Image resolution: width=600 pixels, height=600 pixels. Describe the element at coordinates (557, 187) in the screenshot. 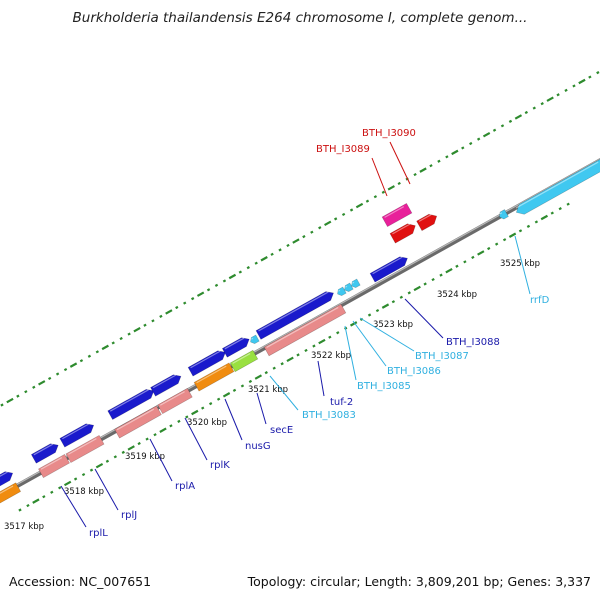

I see `gene-rrfD` at that location.